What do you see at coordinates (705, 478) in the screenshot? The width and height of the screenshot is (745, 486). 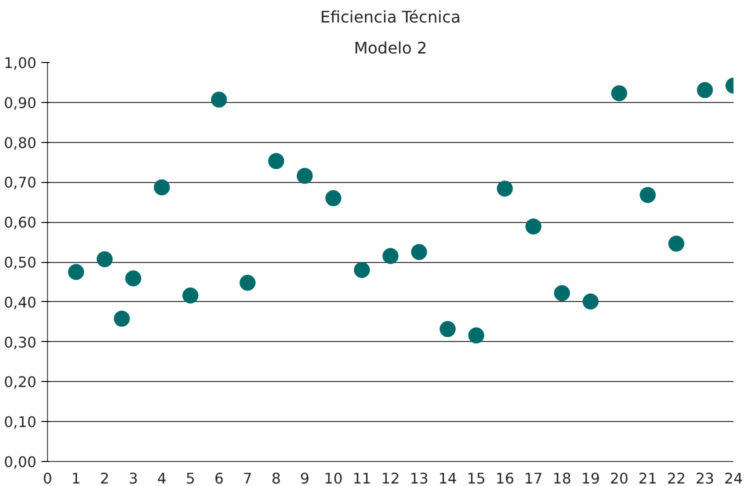 I see `x-tick-label: 23` at bounding box center [705, 478].